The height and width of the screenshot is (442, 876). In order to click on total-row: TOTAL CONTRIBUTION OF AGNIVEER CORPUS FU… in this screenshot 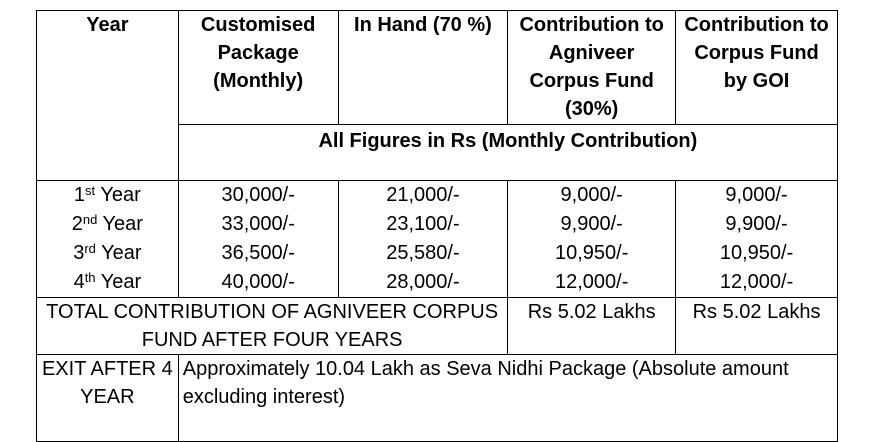, I will do `click(436, 326)`.